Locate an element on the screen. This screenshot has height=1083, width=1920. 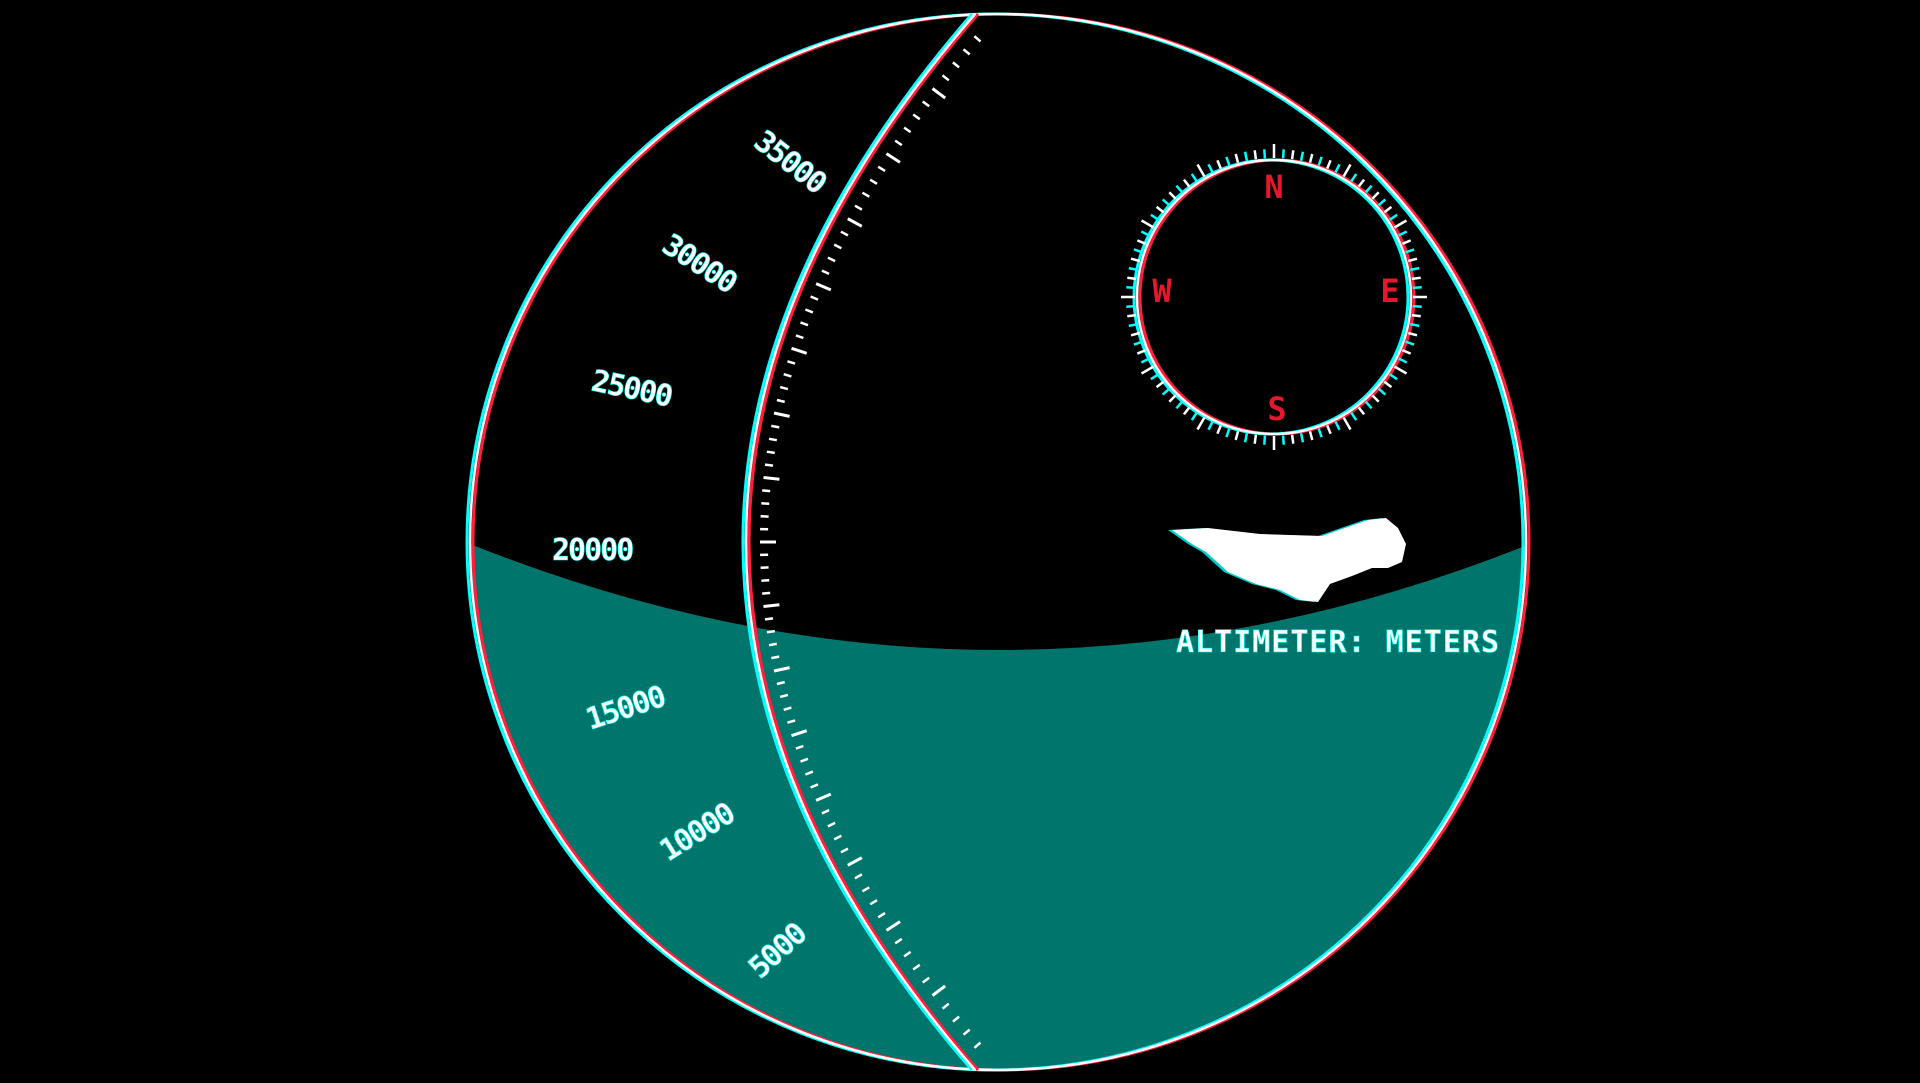
compass-ring is located at coordinates (1274, 297).